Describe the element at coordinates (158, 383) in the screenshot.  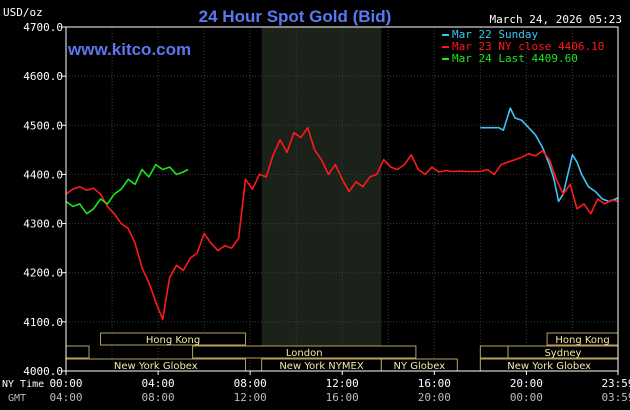
I see `x-tick-label-ny: 04:00` at that location.